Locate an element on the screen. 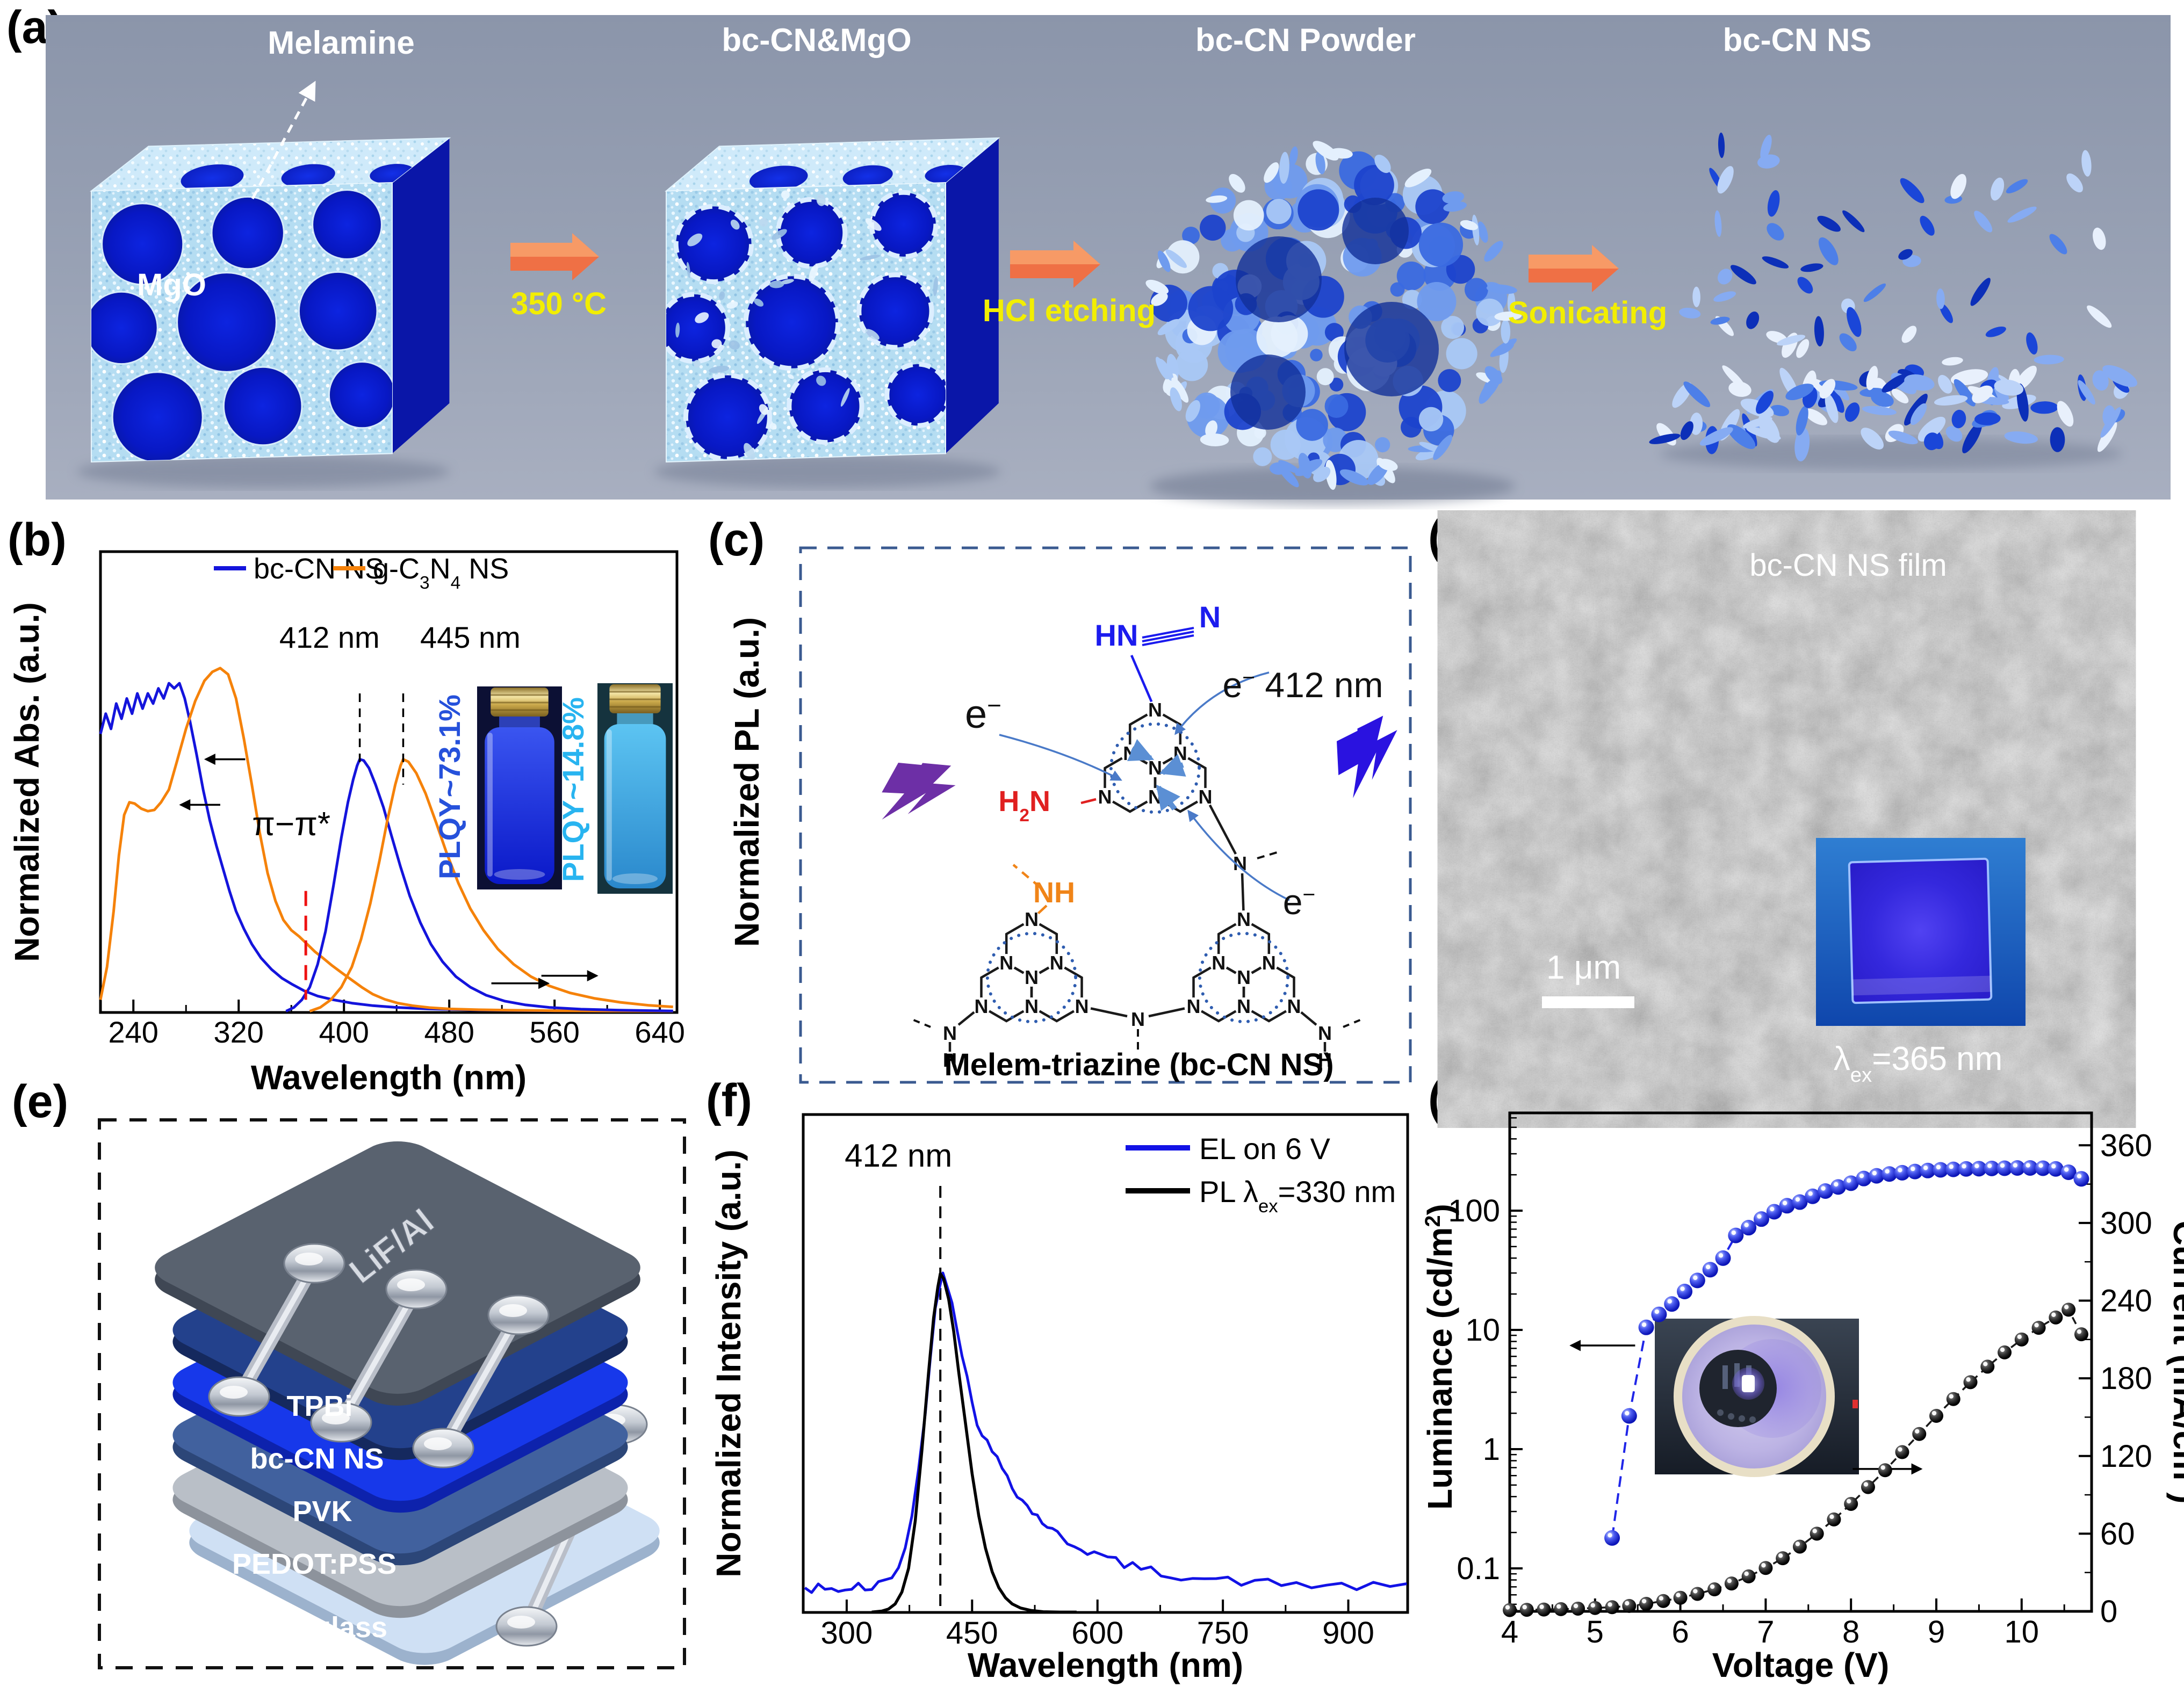  svg-text: 450 is located at coordinates (972, 1633).